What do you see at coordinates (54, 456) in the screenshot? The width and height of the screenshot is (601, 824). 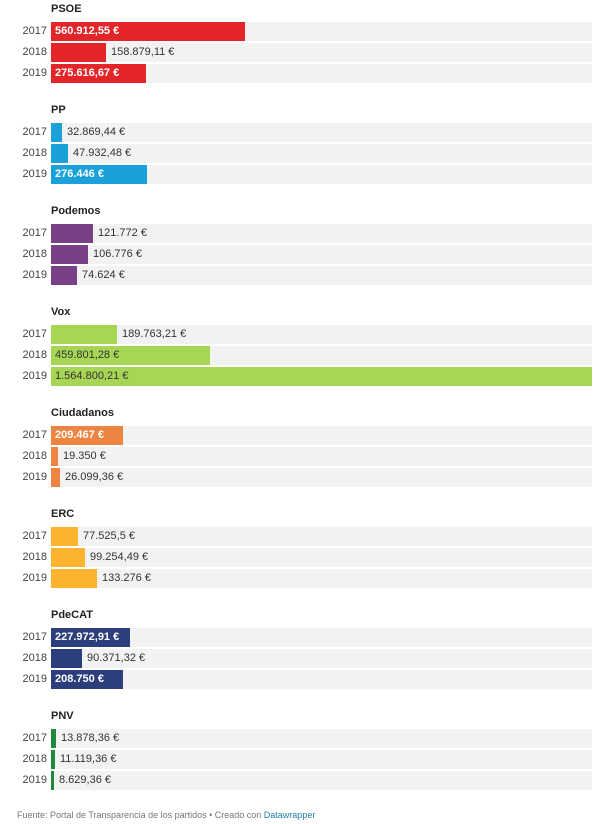 I see `bar-ciudadanos-2018` at bounding box center [54, 456].